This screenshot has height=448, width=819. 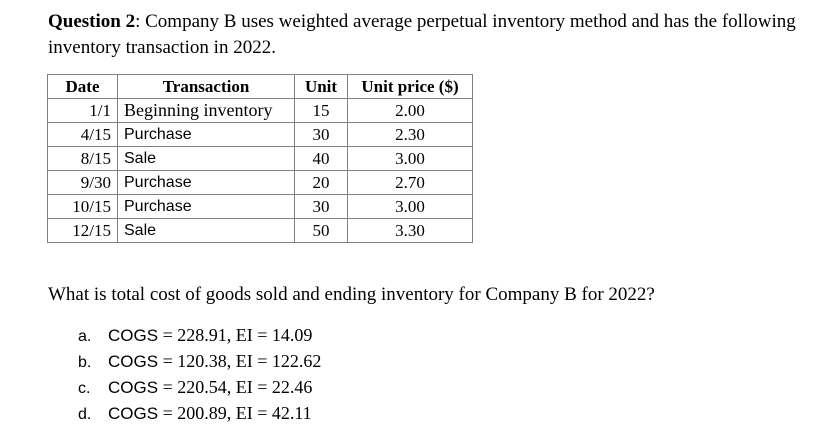 What do you see at coordinates (206, 86) in the screenshot?
I see `header-transaction: Transaction` at bounding box center [206, 86].